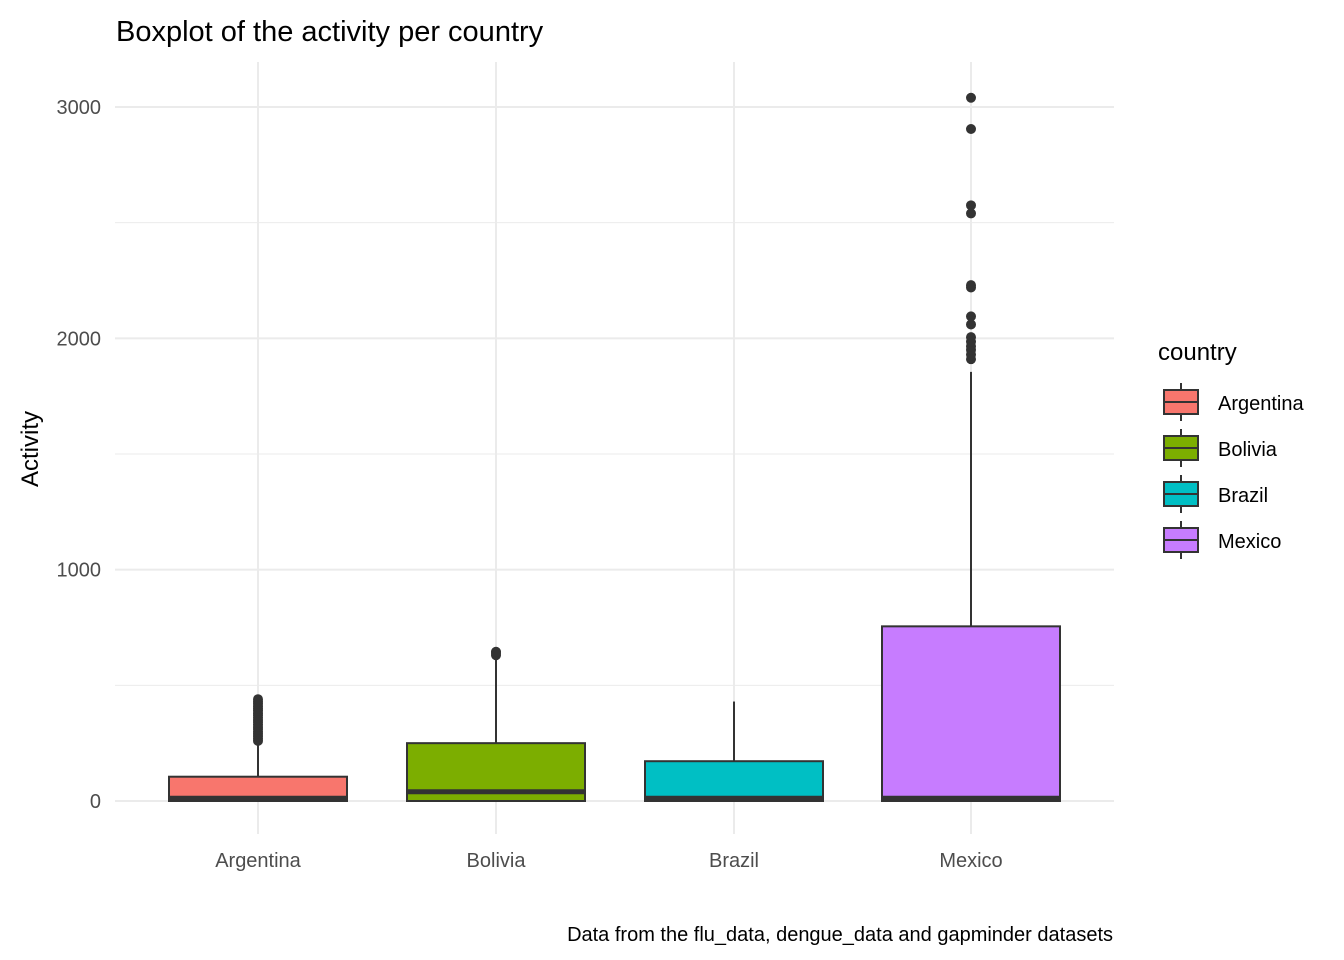  I want to click on legend-item-mexico: Mexico, so click(1222, 540).